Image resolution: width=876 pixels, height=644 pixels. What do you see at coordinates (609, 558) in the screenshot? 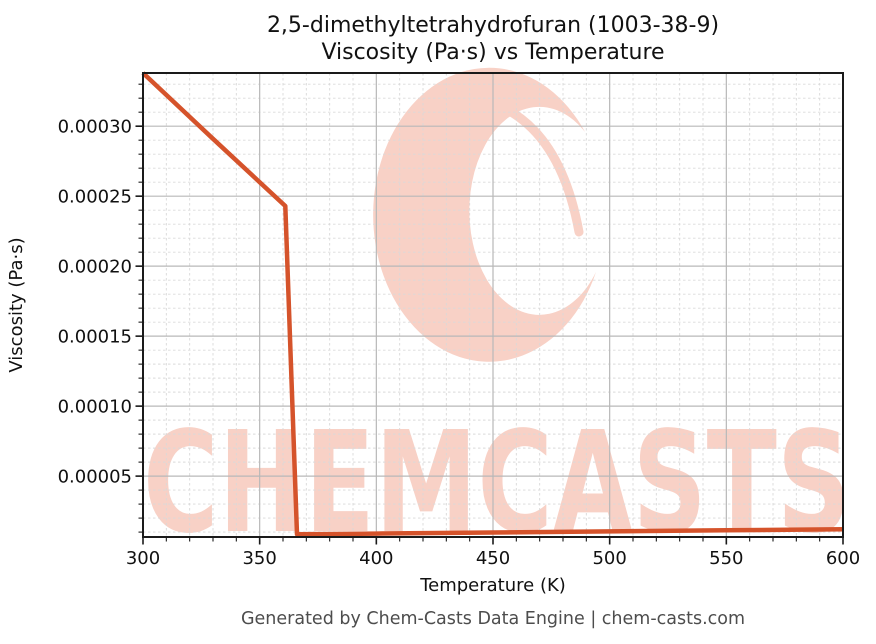
I see `x-tick-label: 500` at bounding box center [609, 558].